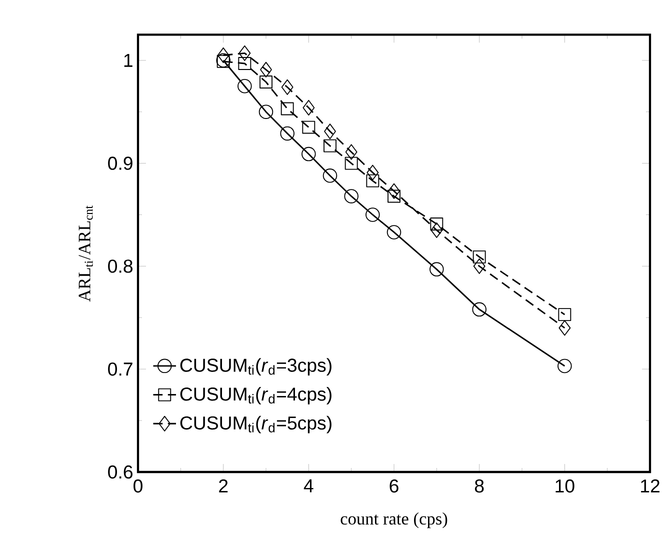 Image resolution: width=672 pixels, height=557 pixels. I want to click on legend-label: CUSUM$_{ti}$(r$_{d}$=3cps), so click(256, 367).